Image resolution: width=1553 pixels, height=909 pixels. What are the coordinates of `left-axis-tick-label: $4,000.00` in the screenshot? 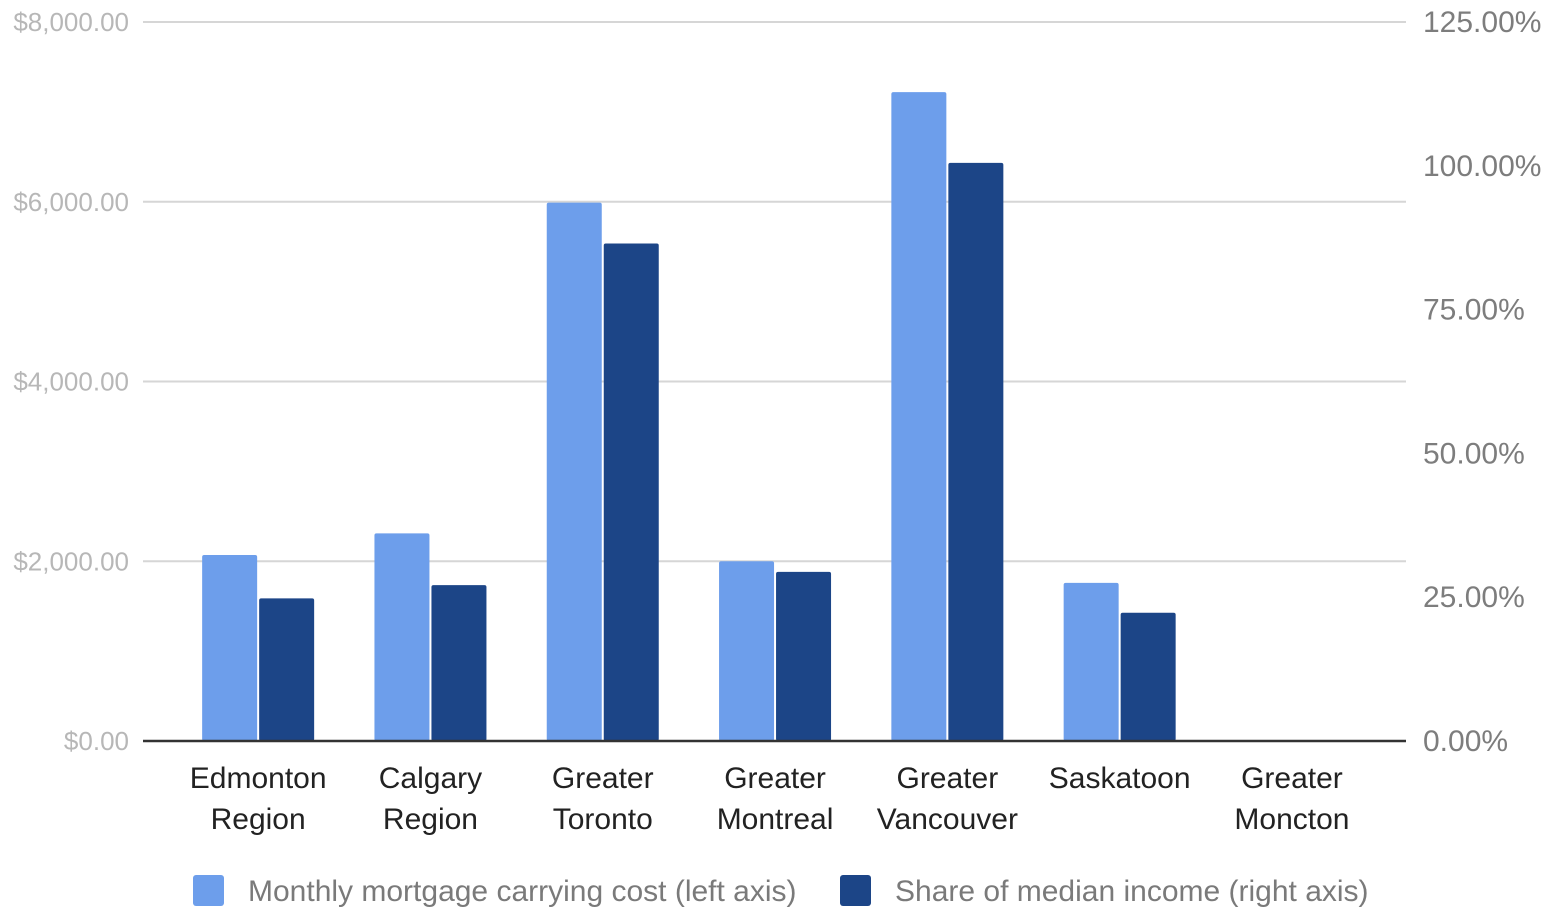 It's located at (71, 382).